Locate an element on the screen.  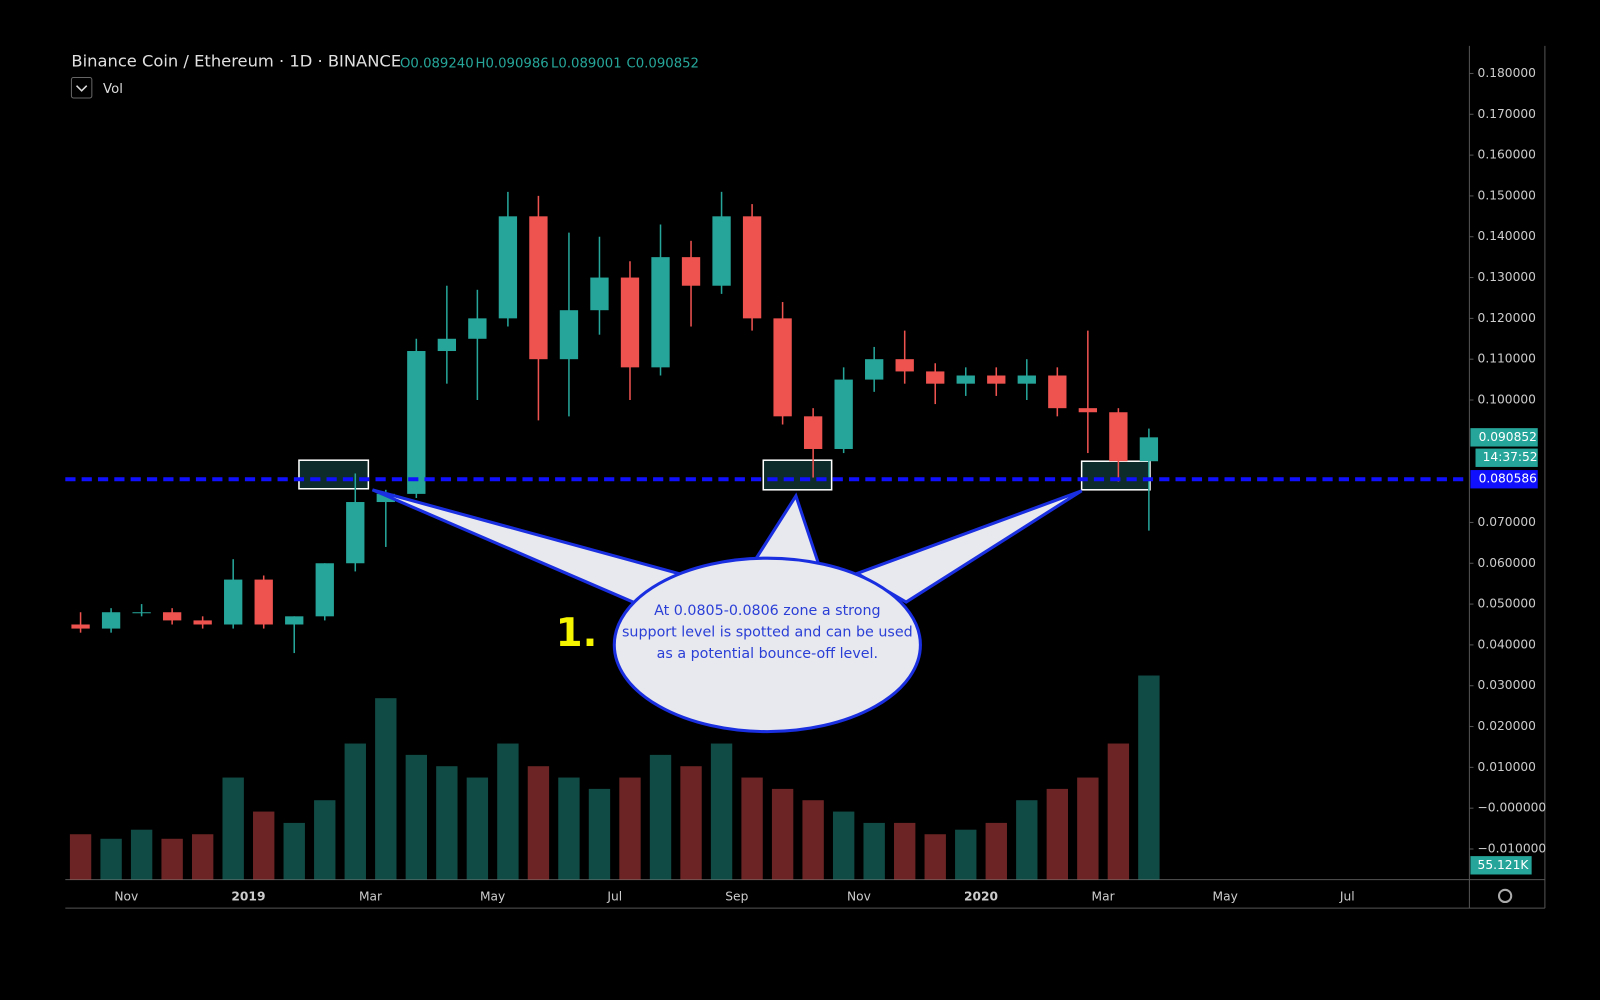
last-price-box is located at coordinates (1504, 437).